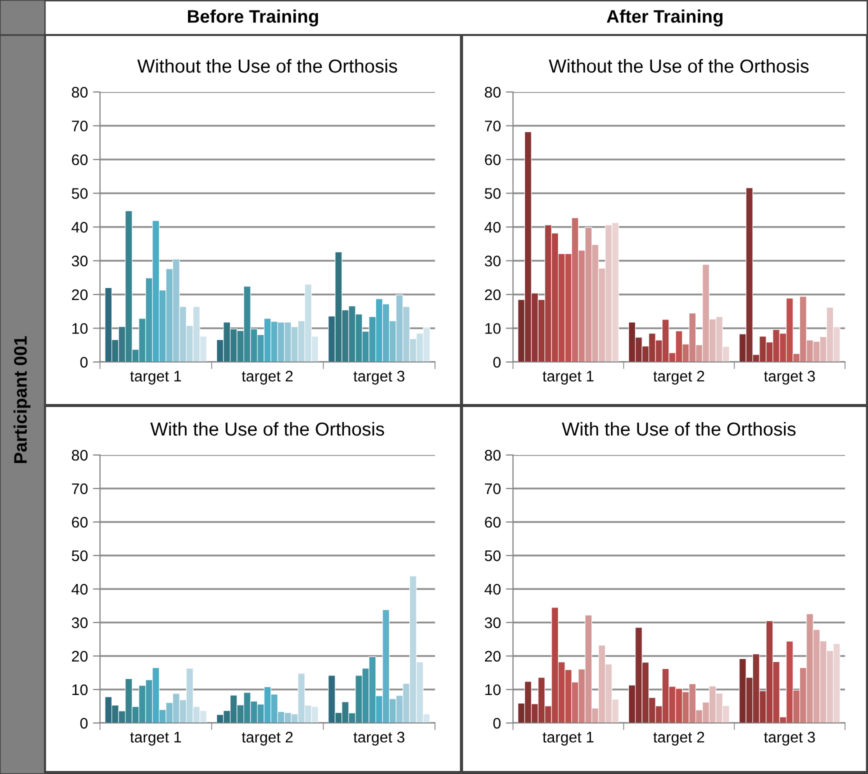  I want to click on text: Before Training, so click(253, 18).